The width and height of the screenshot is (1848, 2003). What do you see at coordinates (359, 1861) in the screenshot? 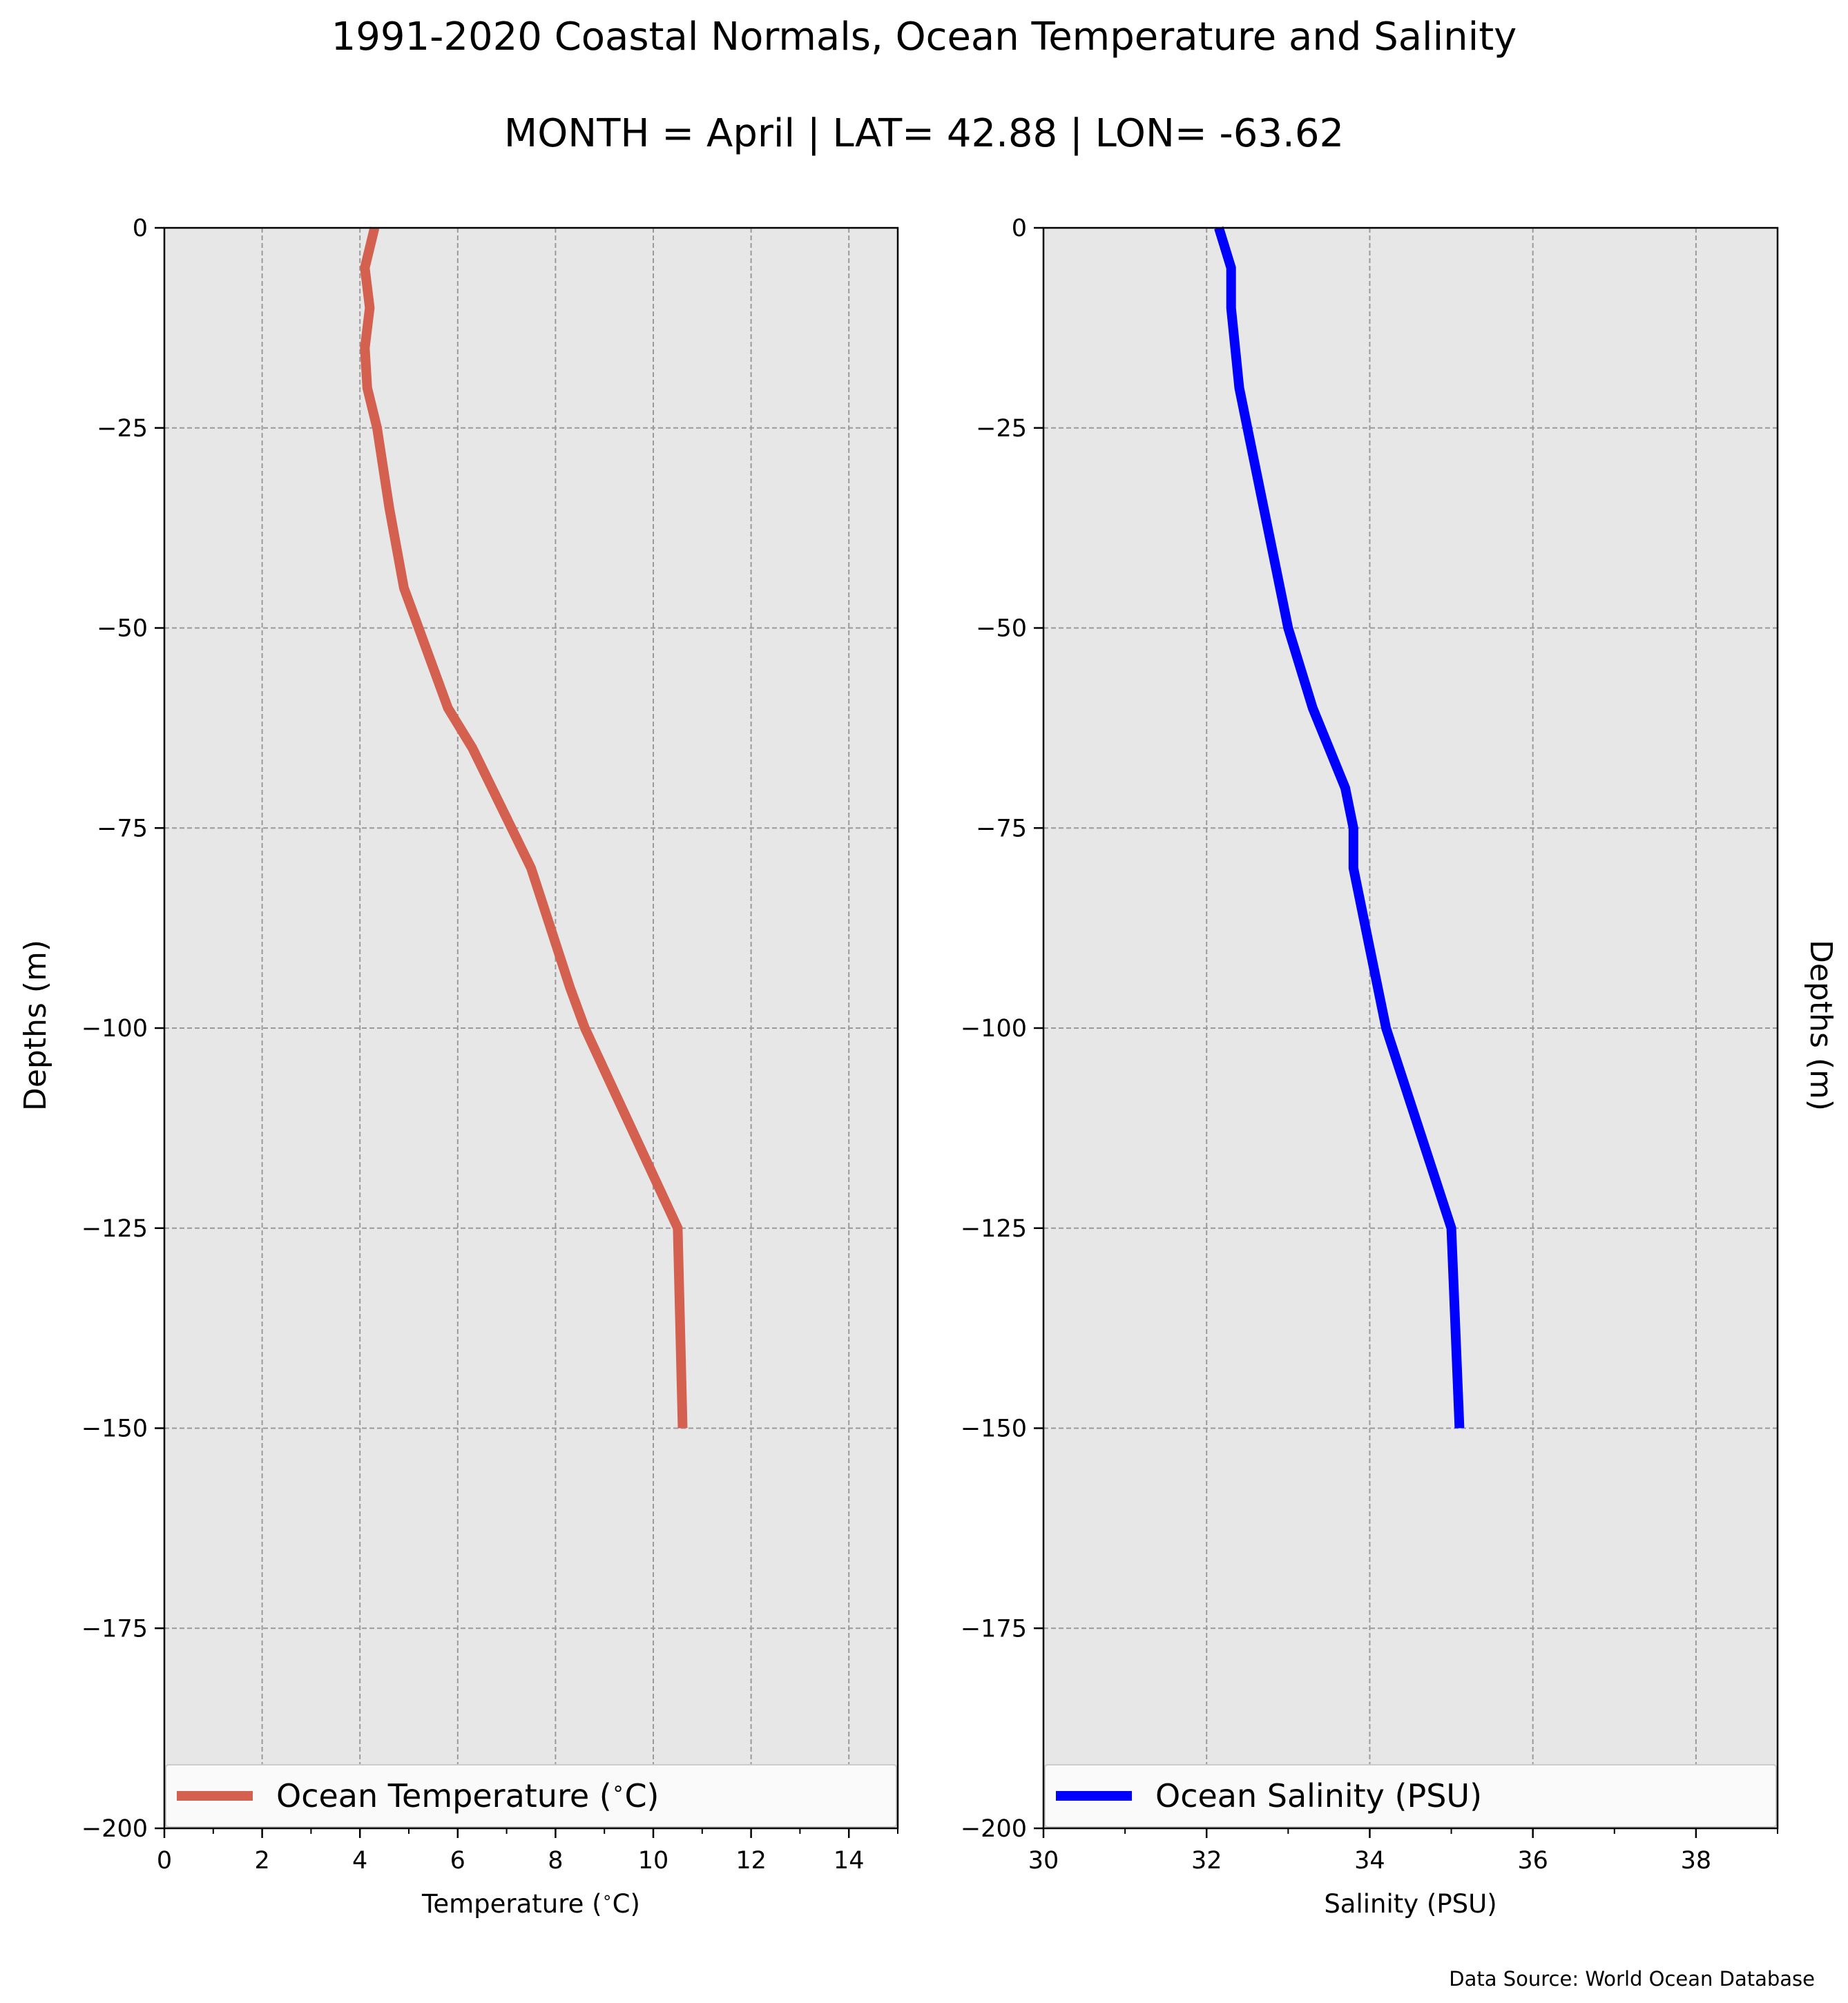
I see `x-tick-label: 4` at bounding box center [359, 1861].